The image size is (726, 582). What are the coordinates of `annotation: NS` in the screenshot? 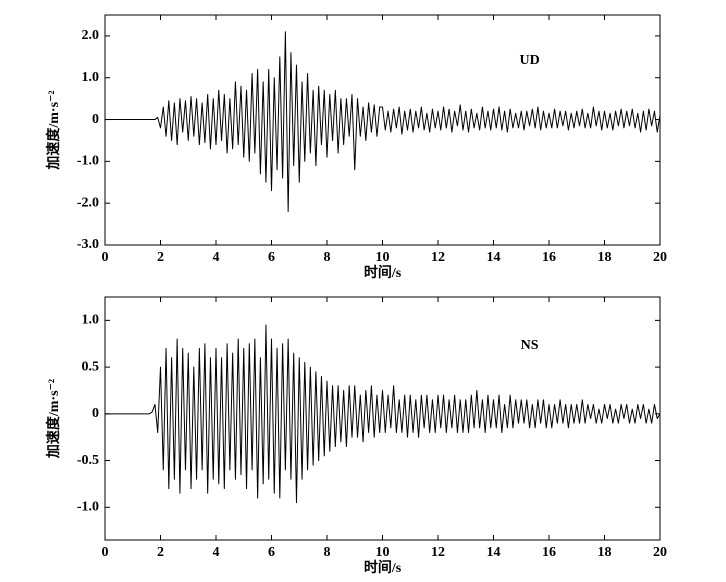 It's located at (530, 345).